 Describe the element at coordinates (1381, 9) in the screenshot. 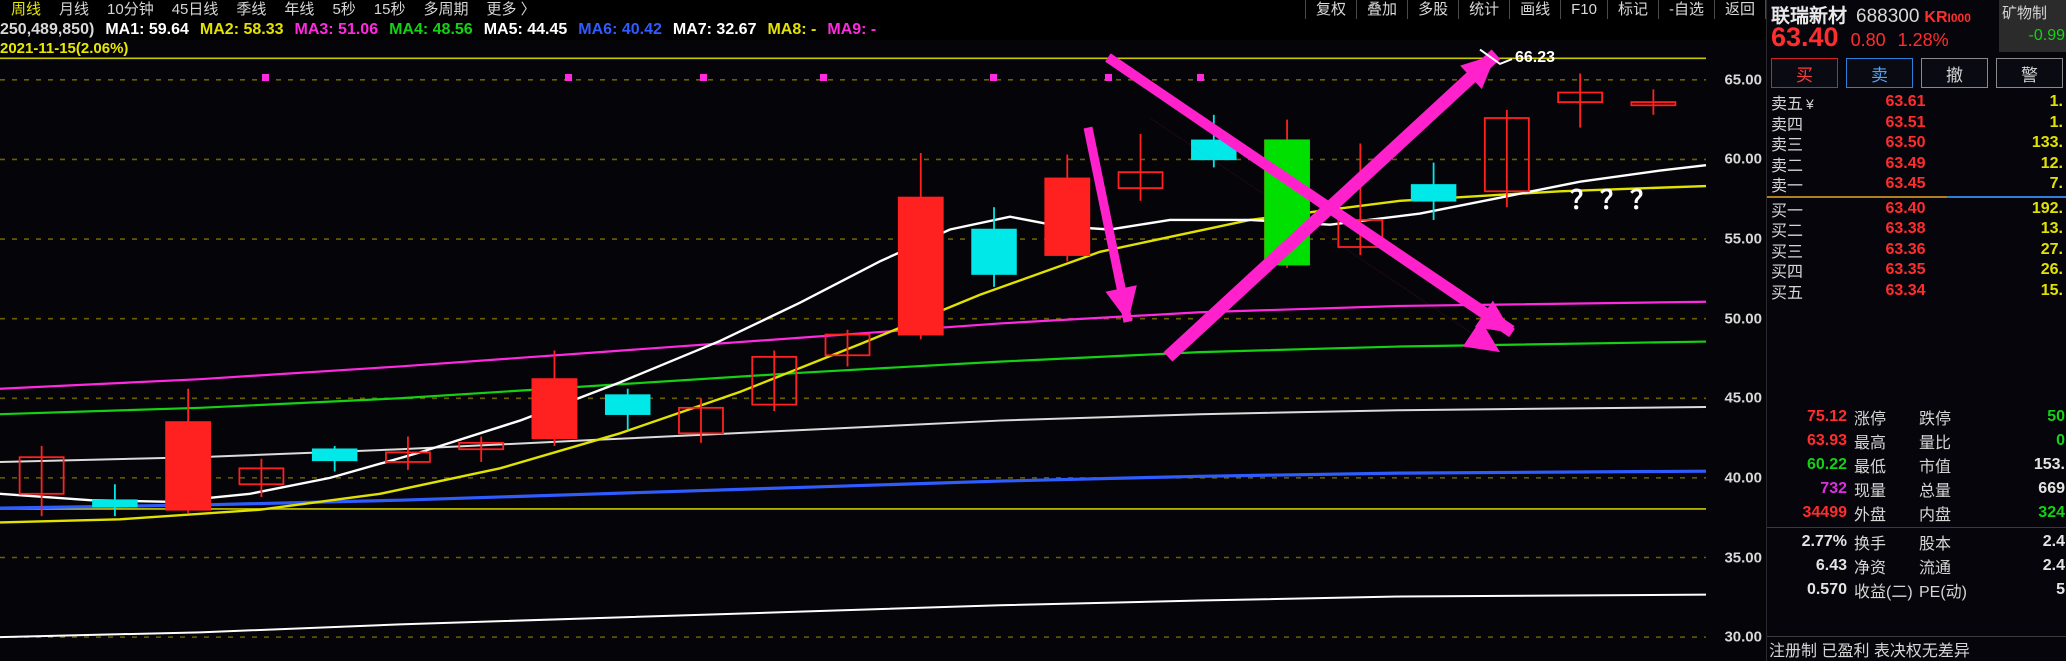

I see `tool-item-1: 叠加` at that location.